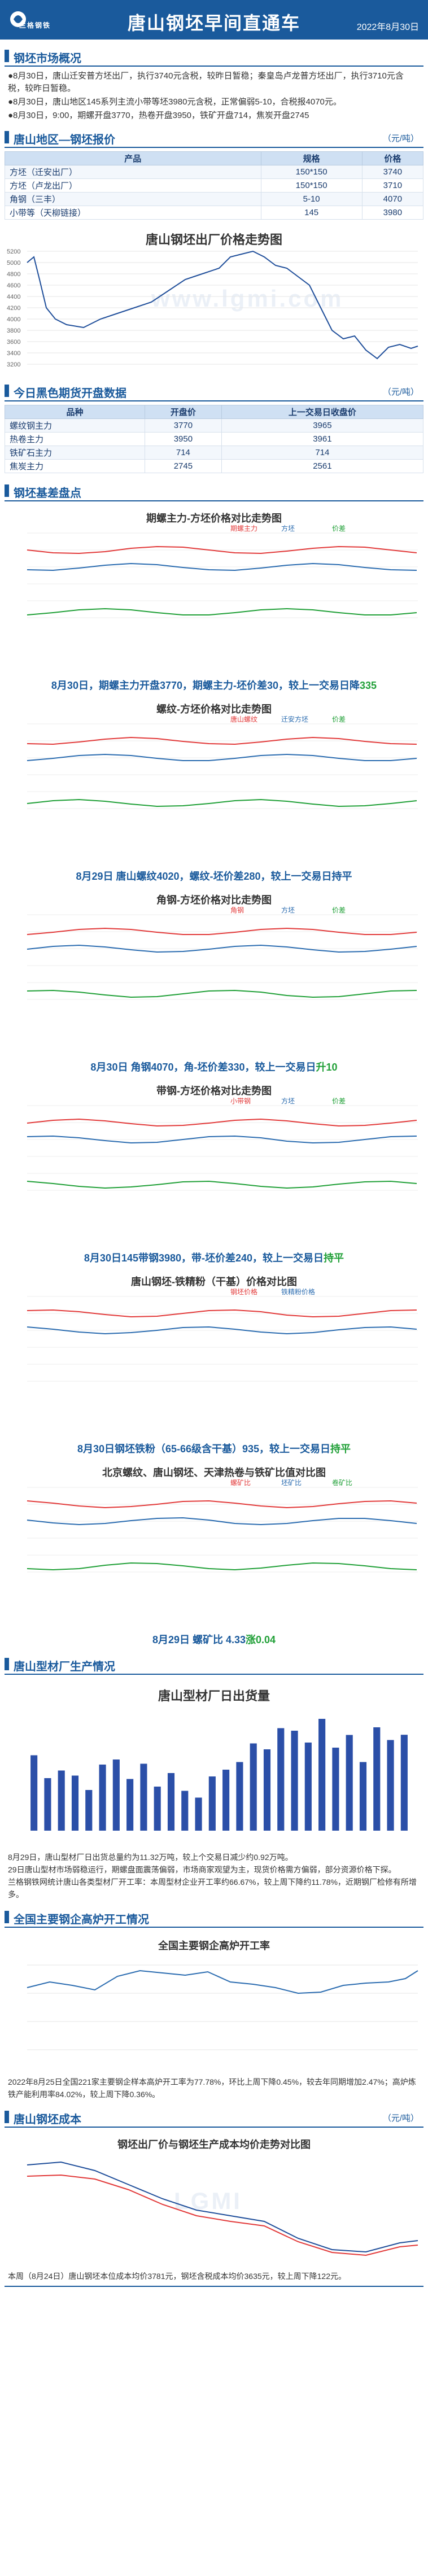  Describe the element at coordinates (237, 910) in the screenshot. I see `legend-label: 角钢` at that location.